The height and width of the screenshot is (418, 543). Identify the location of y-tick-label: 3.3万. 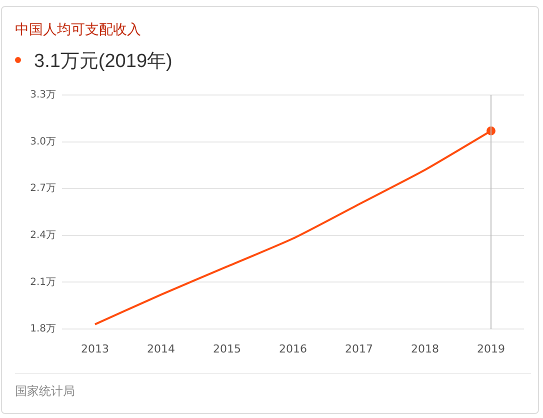
(43, 95).